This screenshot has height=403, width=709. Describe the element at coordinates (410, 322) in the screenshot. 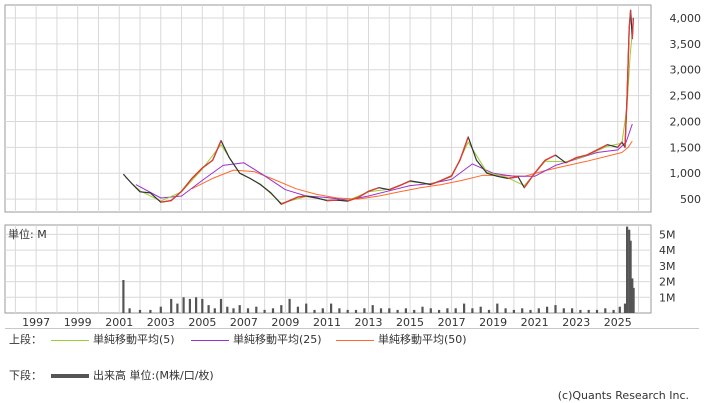

I see `x-tick-label: 2015` at that location.